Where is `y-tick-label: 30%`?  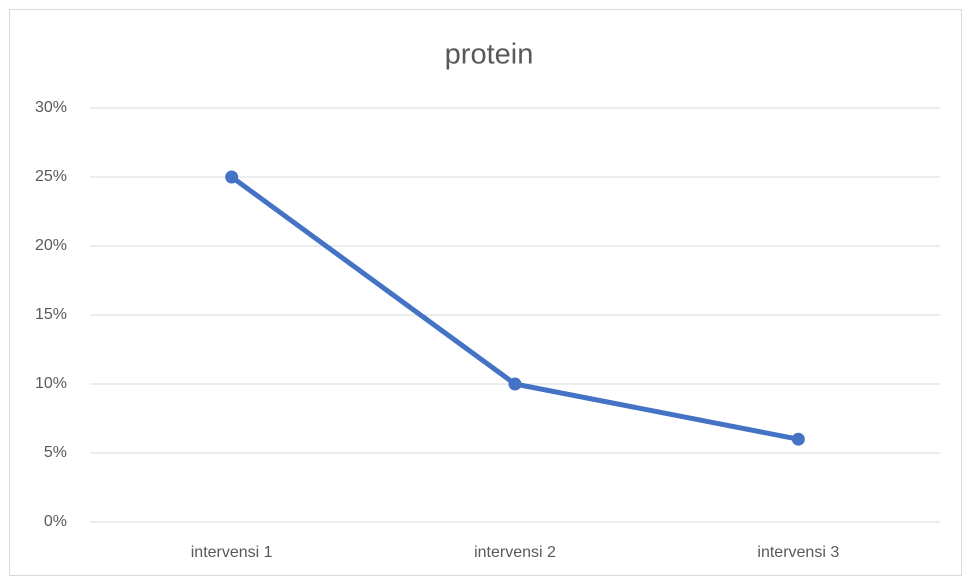
y-tick-label: 30% is located at coordinates (51, 107).